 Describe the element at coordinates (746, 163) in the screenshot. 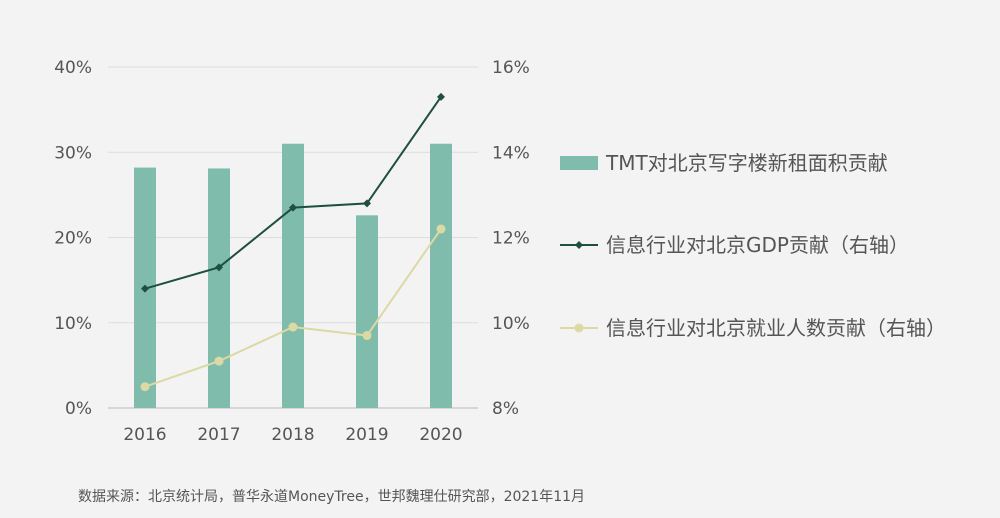

I see `legend-label: TMT对北京写字楼新租面积贡献` at that location.